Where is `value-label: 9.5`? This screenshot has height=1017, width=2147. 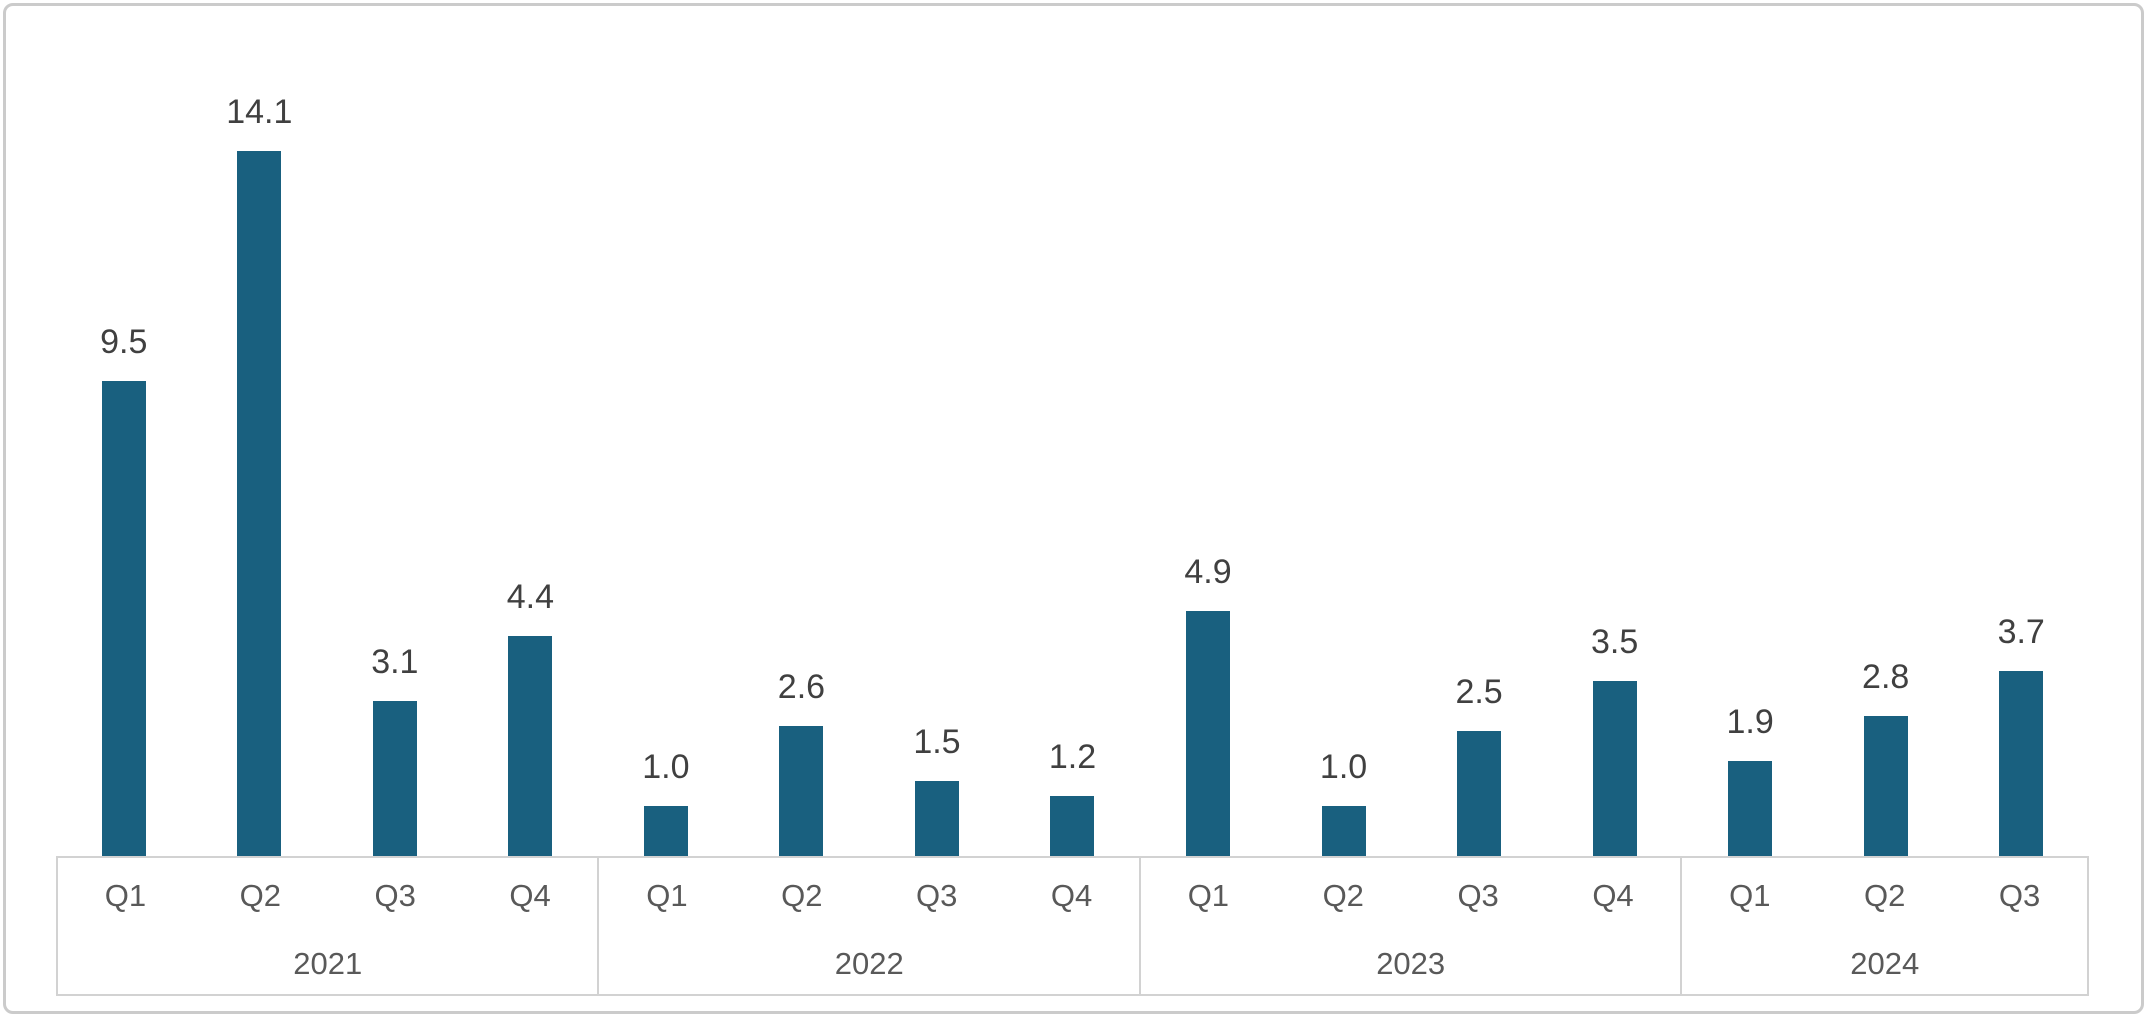 value-label: 9.5 is located at coordinates (124, 342).